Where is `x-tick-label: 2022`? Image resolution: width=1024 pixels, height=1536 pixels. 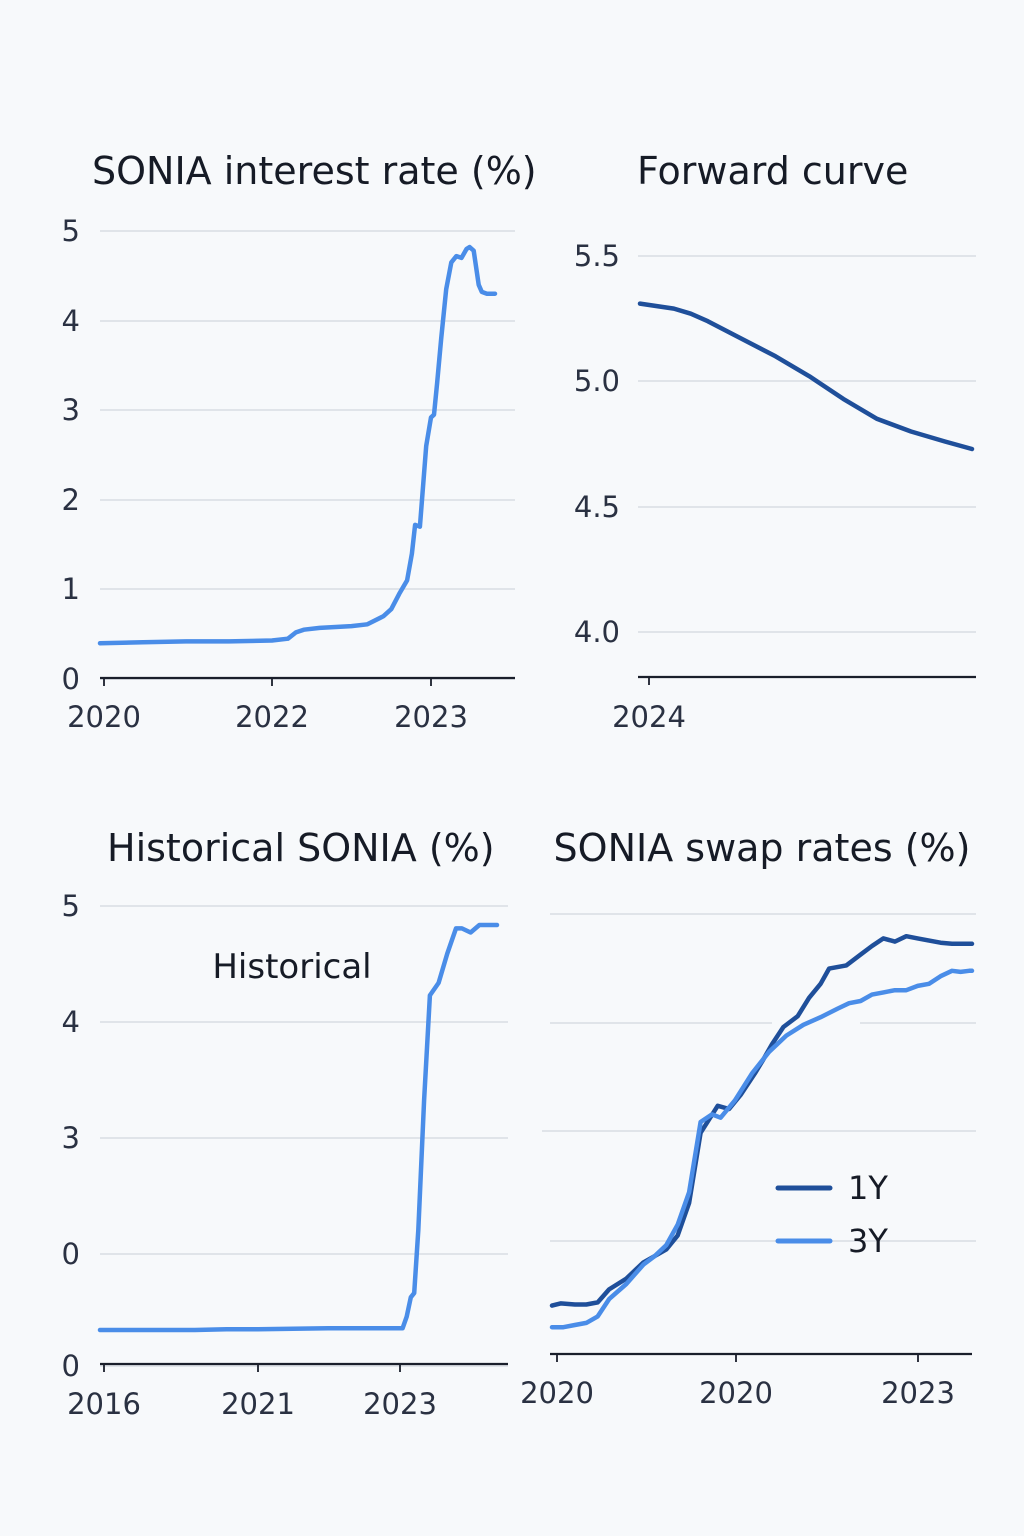
x-tick-label: 2022 is located at coordinates (272, 717).